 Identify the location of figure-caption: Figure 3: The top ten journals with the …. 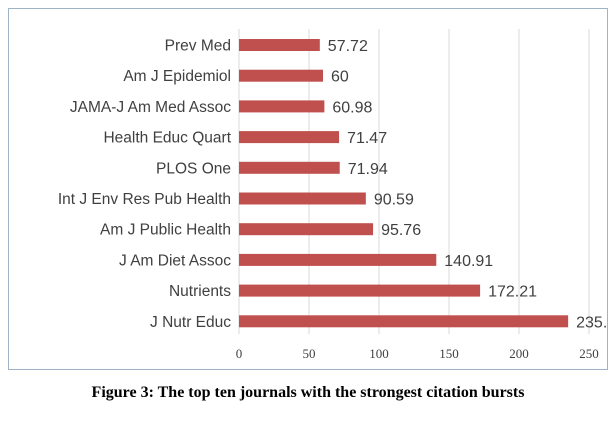
(308, 392).